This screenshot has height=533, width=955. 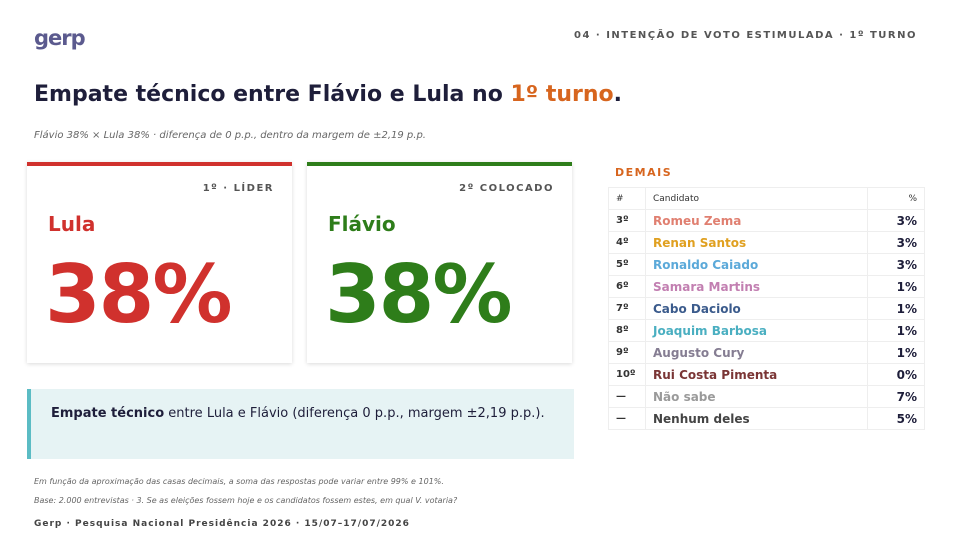 I want to click on name-cell: Renan Santos, so click(x=756, y=242).